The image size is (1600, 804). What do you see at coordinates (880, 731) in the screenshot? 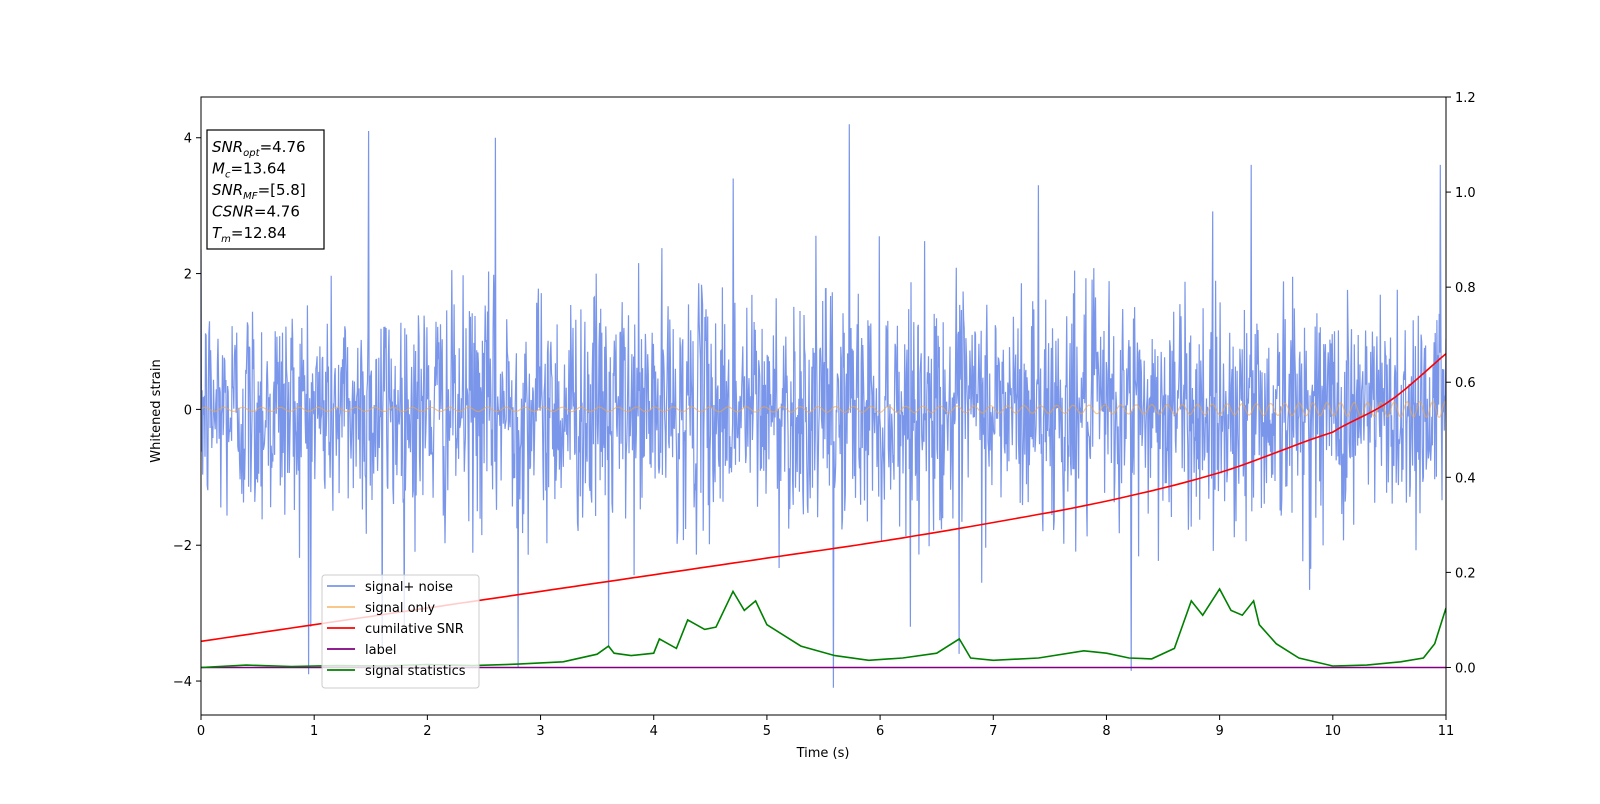
I see `x-tick-label: 6` at bounding box center [880, 731].